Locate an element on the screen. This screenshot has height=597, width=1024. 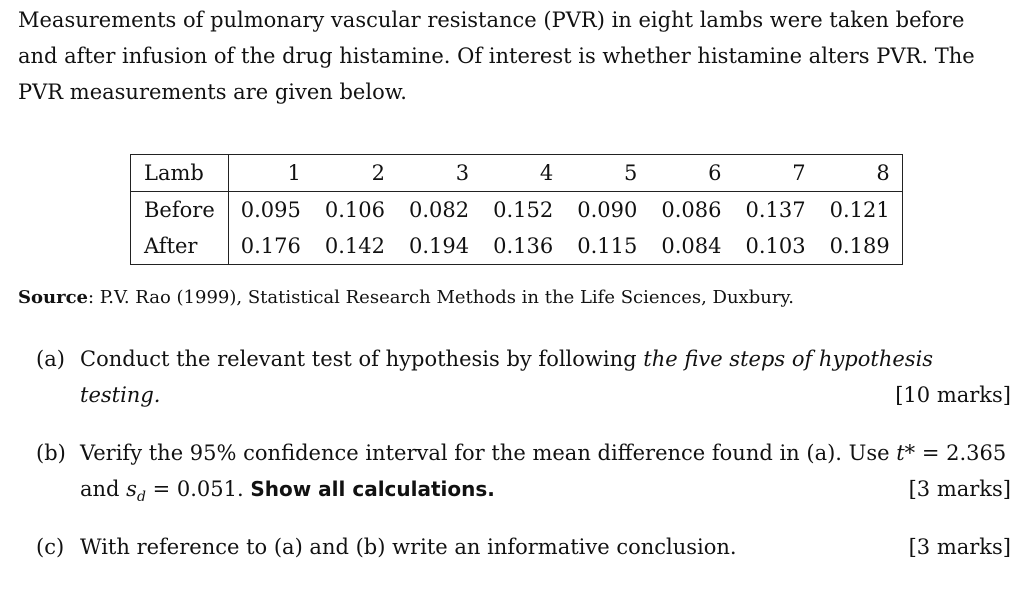
table-cell: 0.142 is located at coordinates (354, 246).